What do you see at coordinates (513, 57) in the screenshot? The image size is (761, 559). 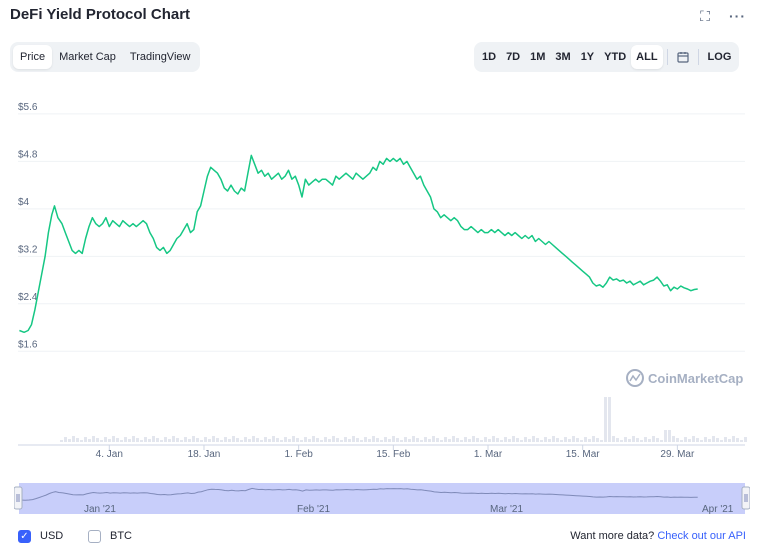 I see `range-7d: 7D` at bounding box center [513, 57].